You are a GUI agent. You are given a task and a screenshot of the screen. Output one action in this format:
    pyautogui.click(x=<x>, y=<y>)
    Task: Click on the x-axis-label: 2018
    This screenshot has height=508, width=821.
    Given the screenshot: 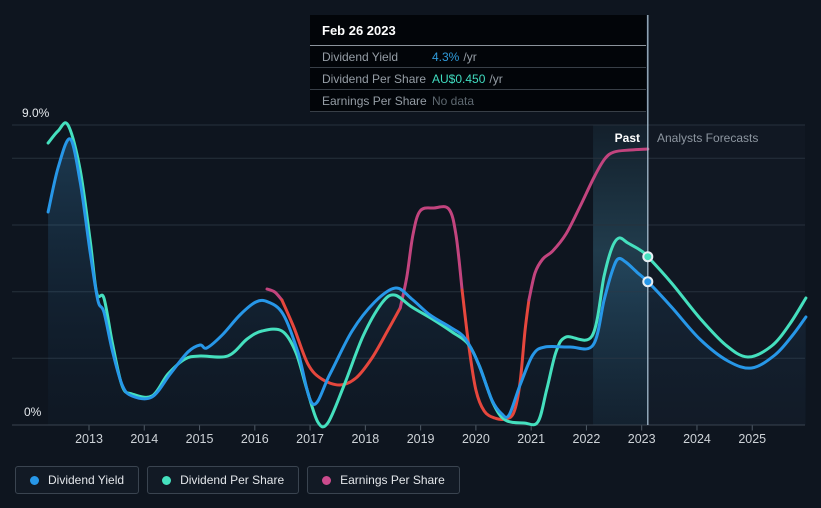 What is the action you would take?
    pyautogui.click(x=365, y=439)
    